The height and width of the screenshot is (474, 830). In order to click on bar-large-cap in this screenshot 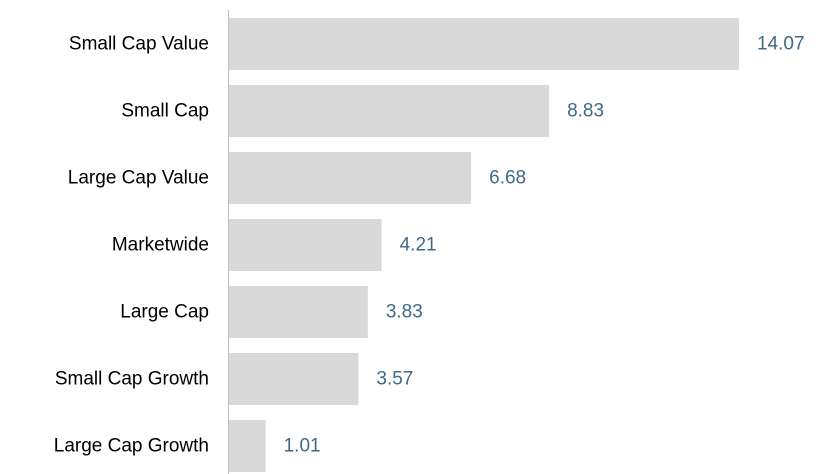, I will do `click(298, 312)`.